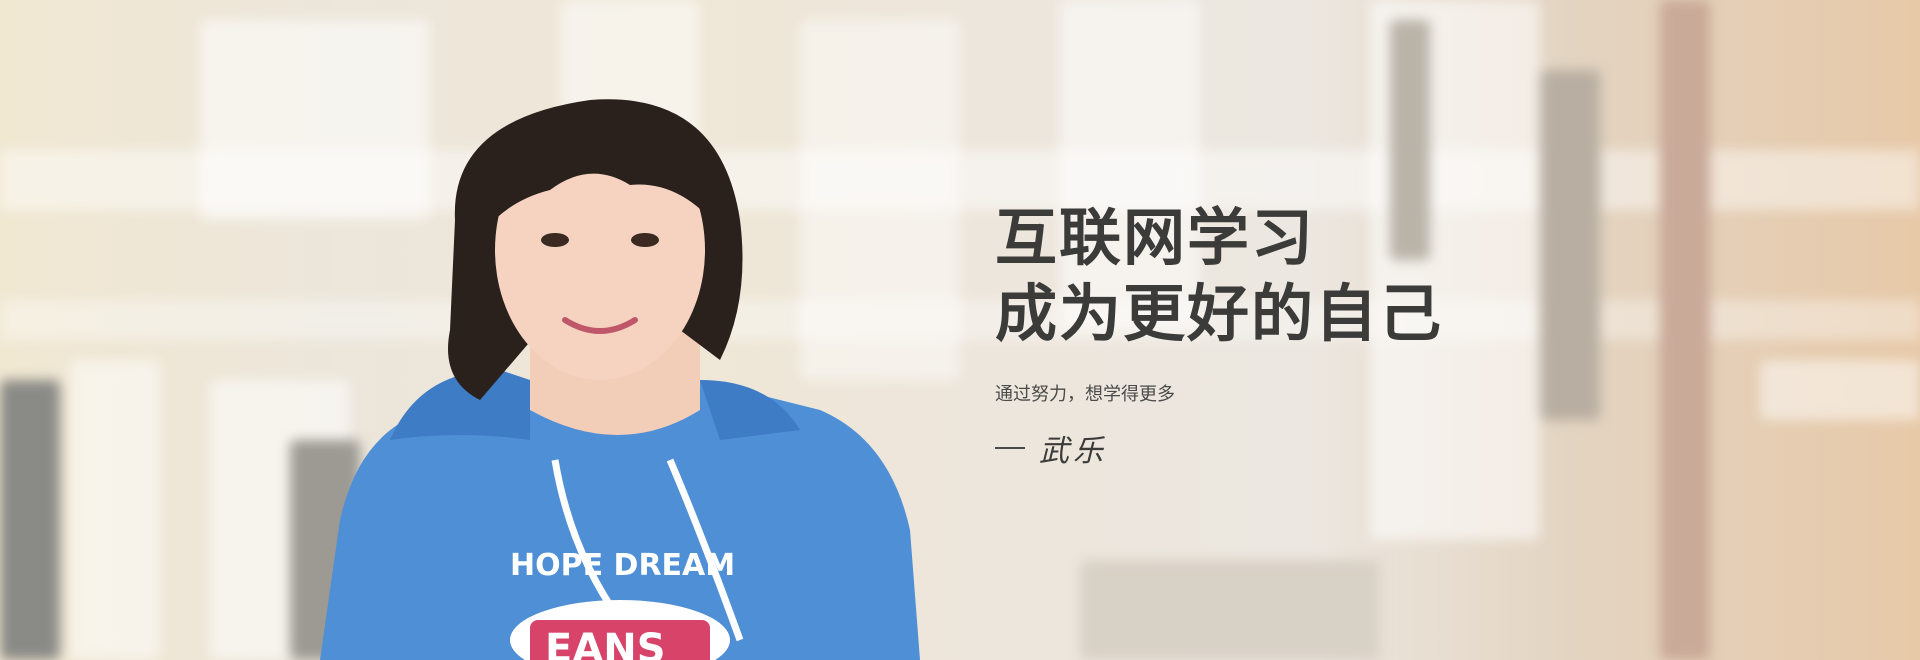  Describe the element at coordinates (1219, 448) in the screenshot. I see `signature: 武乐` at that location.